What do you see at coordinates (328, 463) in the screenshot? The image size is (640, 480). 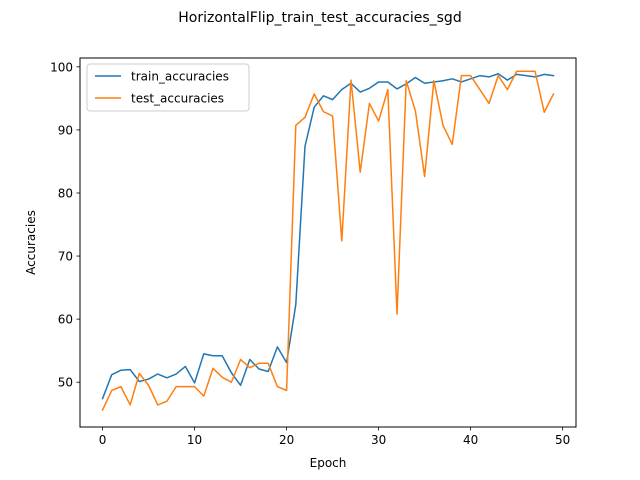 I see `x-axis-label: Epoch` at bounding box center [328, 463].